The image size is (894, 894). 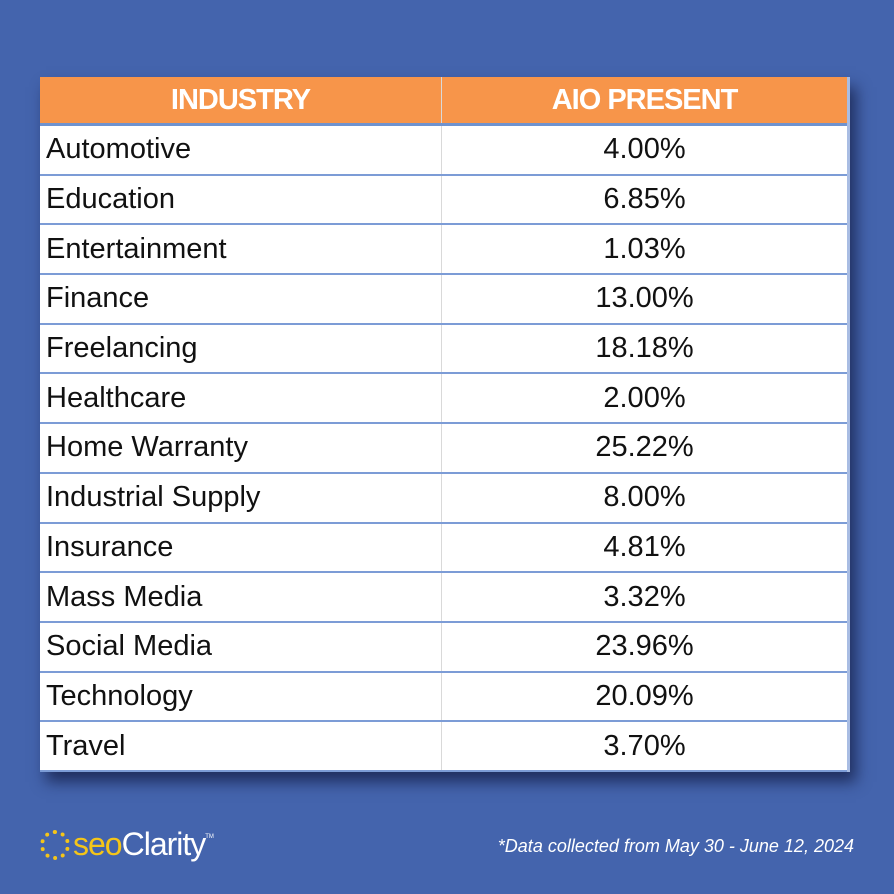 I want to click on industry-cell: Technology, so click(x=241, y=696).